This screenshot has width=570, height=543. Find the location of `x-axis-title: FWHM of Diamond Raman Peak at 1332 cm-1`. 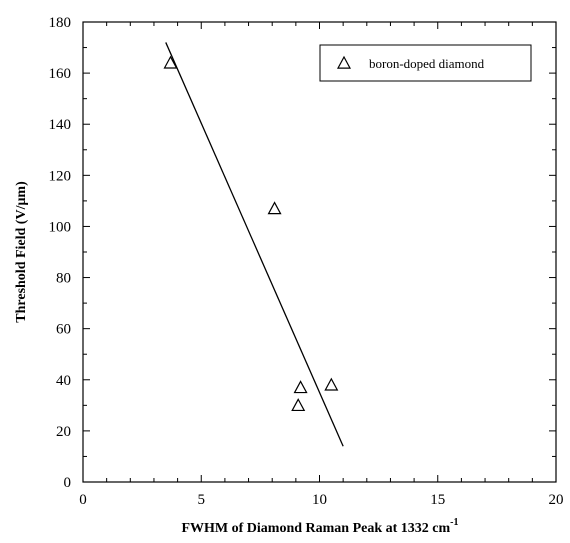

x-axis-title: FWHM of Diamond Raman Peak at 1332 cm-1 is located at coordinates (319, 526).